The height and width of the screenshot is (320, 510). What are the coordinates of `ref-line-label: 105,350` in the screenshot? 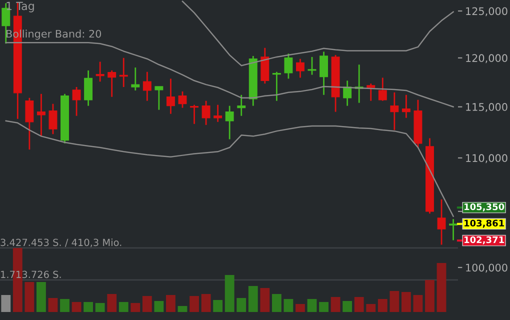 It's located at (484, 207).